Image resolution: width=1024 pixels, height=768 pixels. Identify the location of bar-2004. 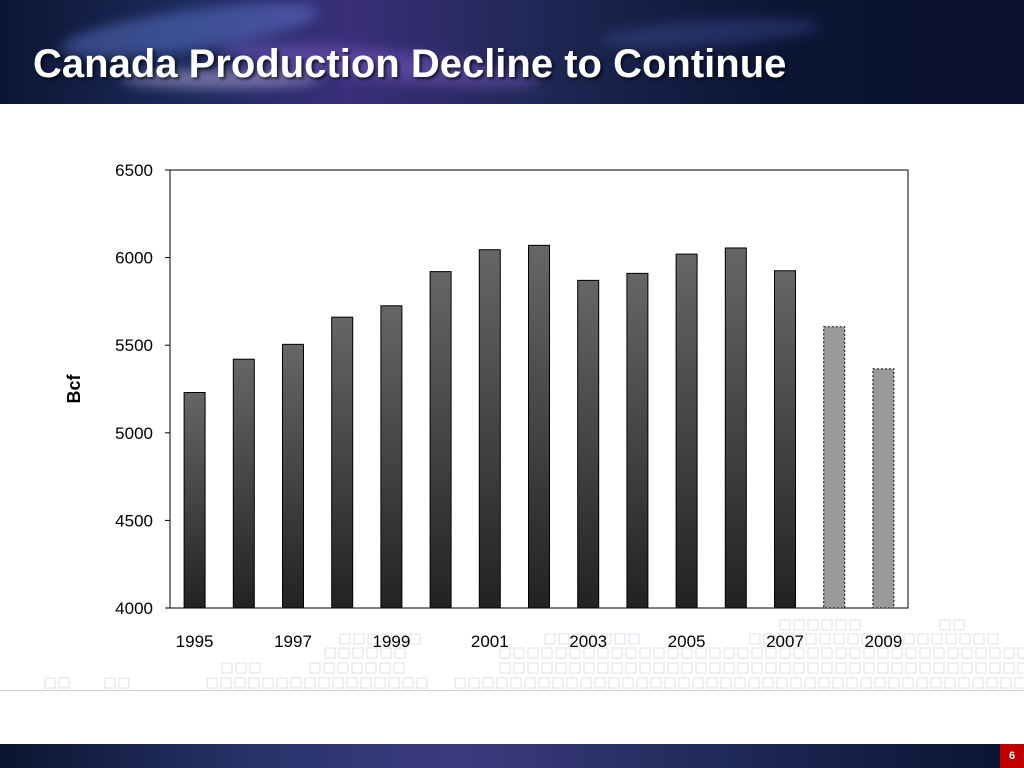
(637, 440).